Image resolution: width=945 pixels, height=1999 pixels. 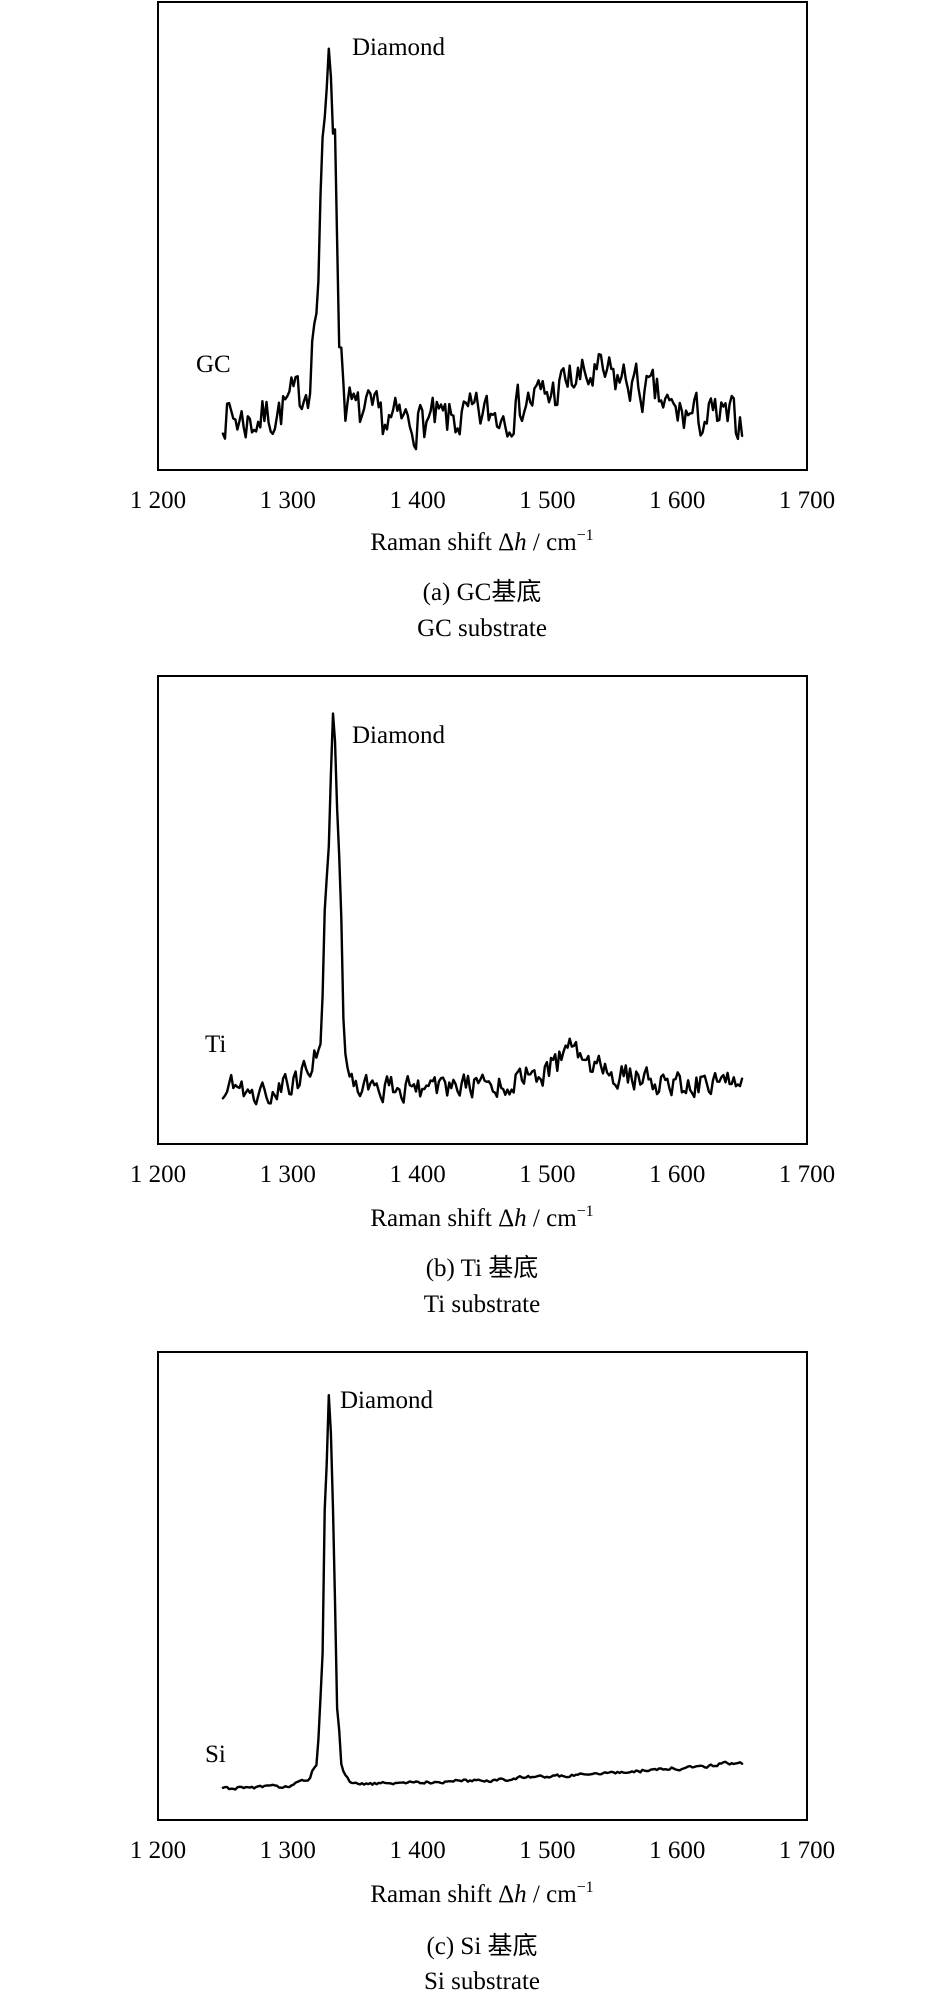 I want to click on panel-a-caption-line-1: (a) GC基底, so click(x=482, y=592).